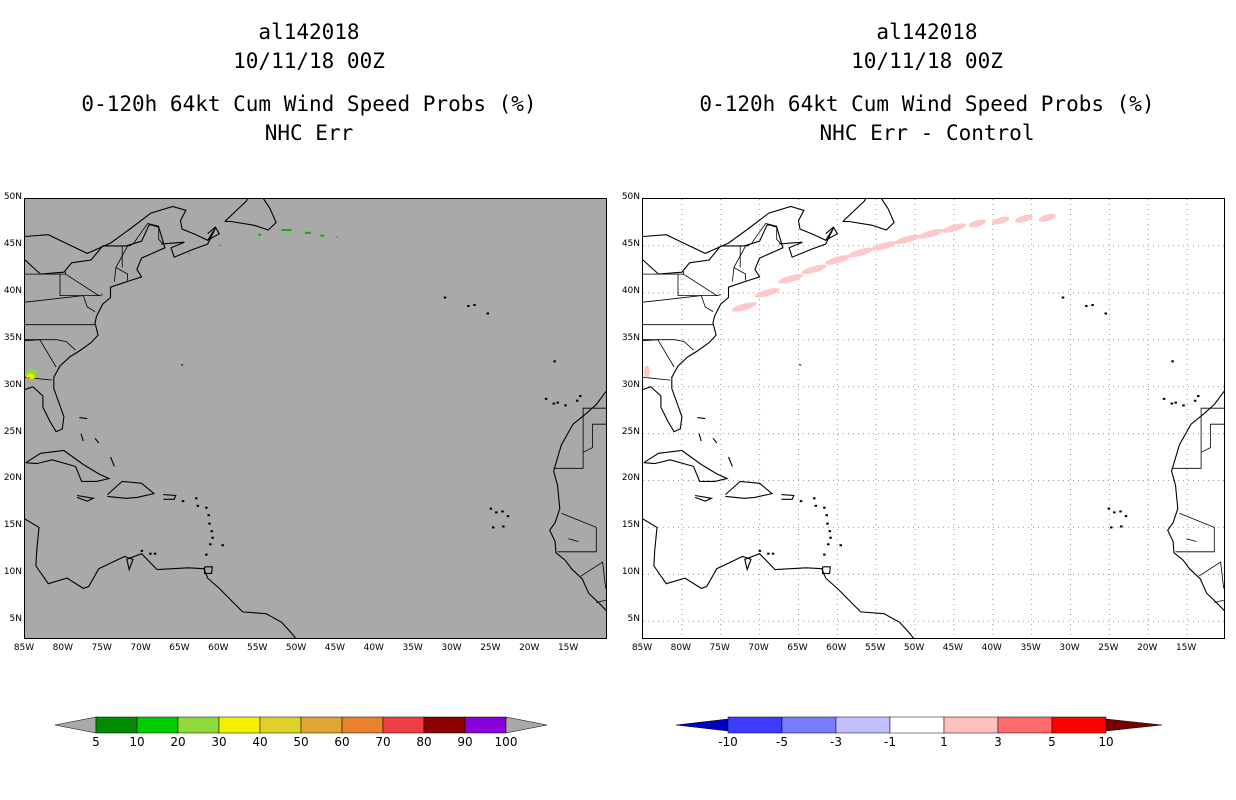 The image size is (1236, 800). What do you see at coordinates (944, 742) in the screenshot?
I see `colorbar-label: 1` at bounding box center [944, 742].